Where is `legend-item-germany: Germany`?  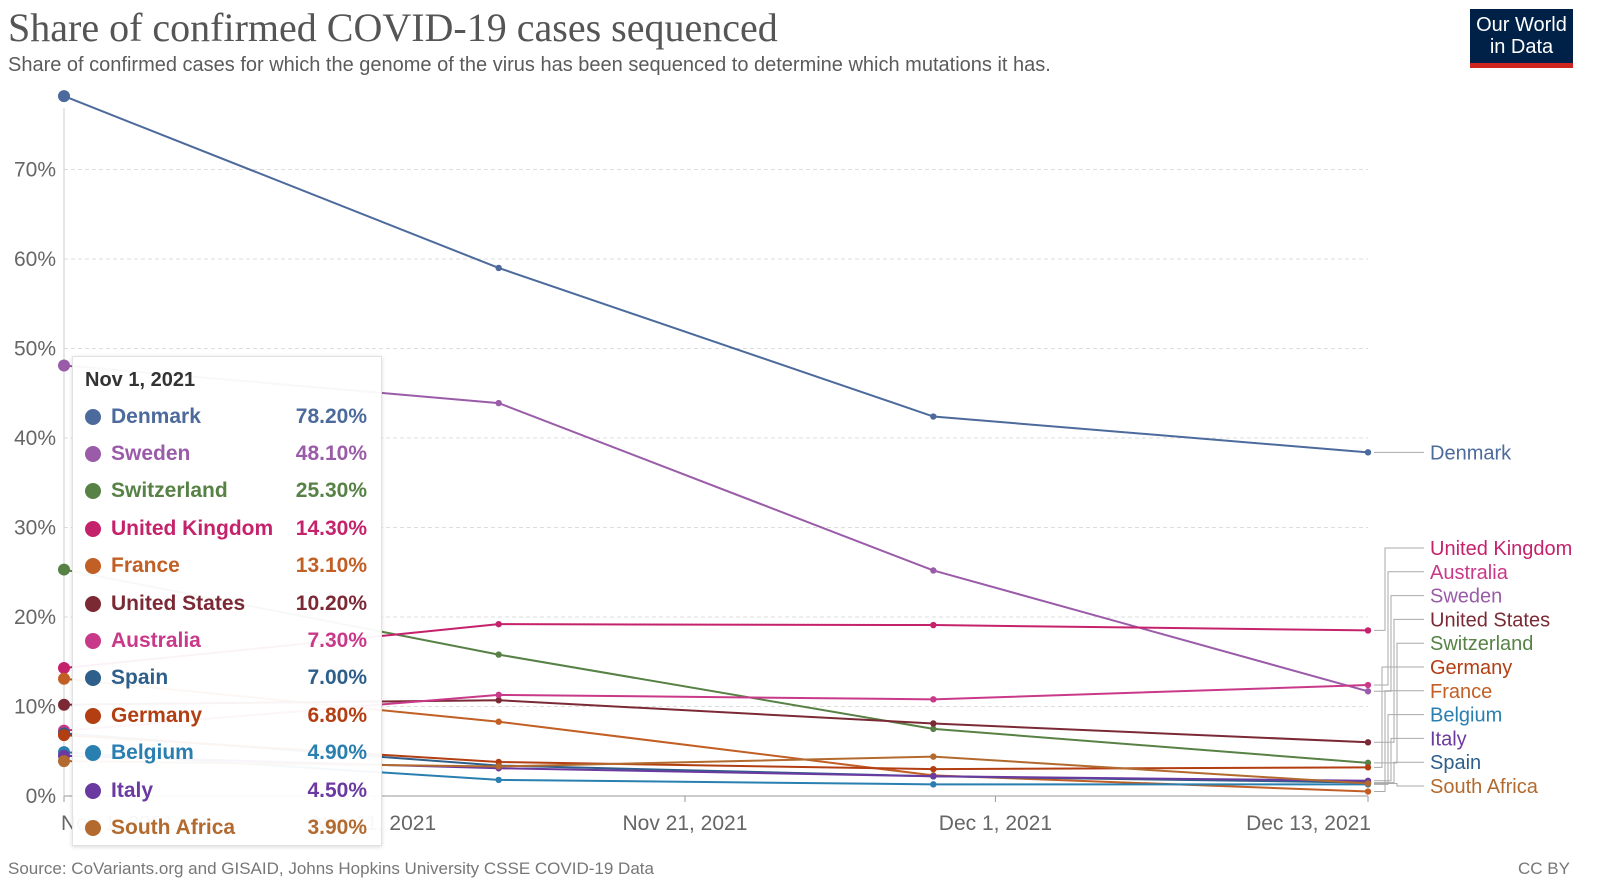 legend-item-germany: Germany is located at coordinates (1443, 712).